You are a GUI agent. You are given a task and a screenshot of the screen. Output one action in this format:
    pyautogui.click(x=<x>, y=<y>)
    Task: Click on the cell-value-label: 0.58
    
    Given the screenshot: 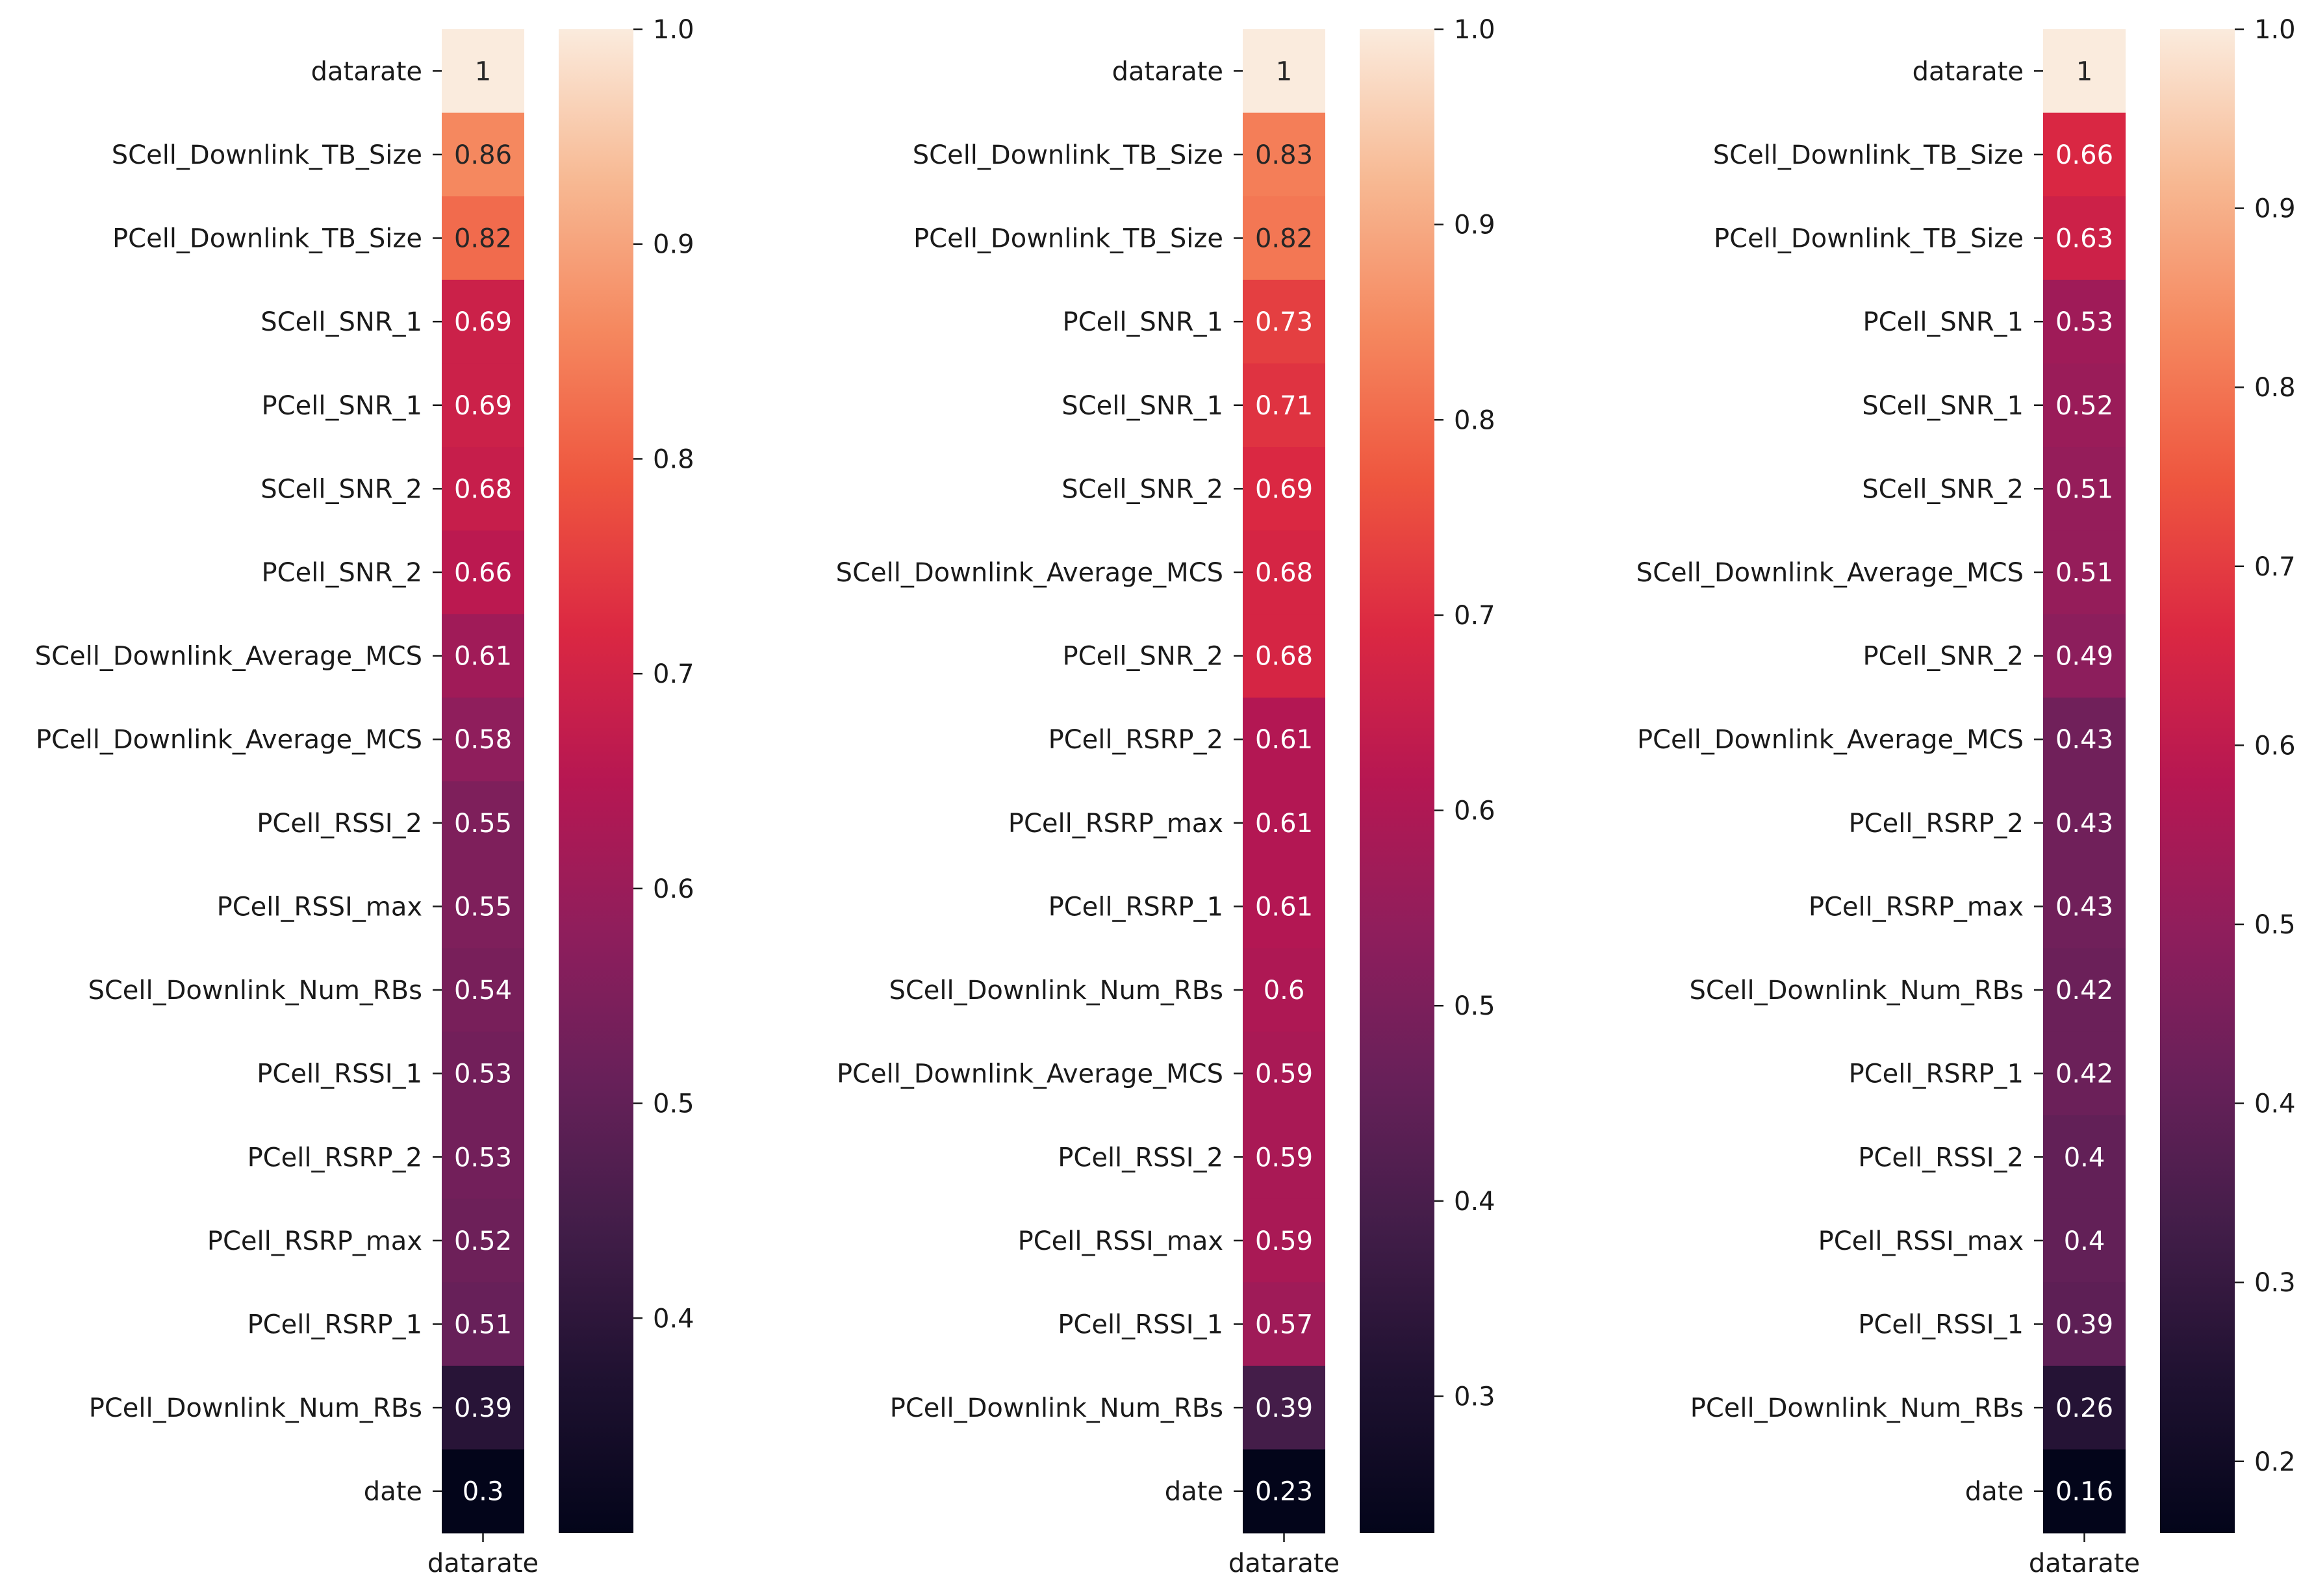 What is the action you would take?
    pyautogui.click(x=483, y=740)
    